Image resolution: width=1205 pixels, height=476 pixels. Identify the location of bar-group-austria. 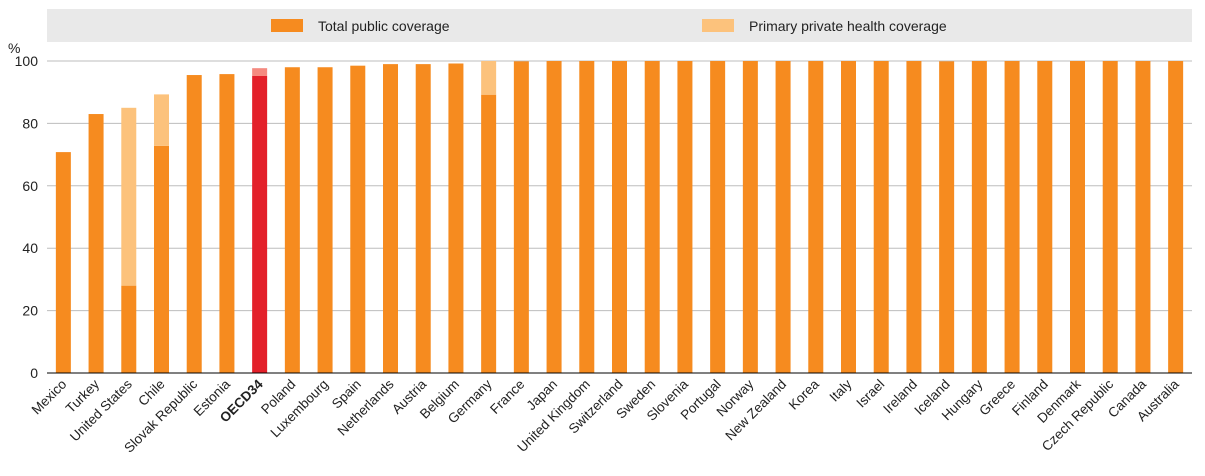
(423, 219).